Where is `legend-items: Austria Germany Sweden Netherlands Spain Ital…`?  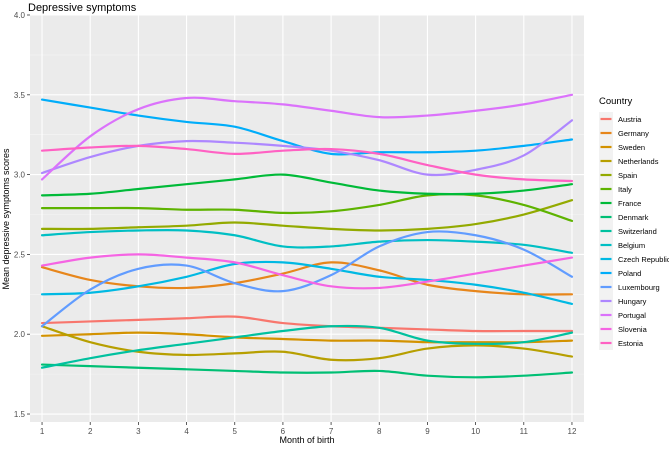
legend-items: Austria Germany Sweden Netherlands Spain Ital… is located at coordinates (634, 231).